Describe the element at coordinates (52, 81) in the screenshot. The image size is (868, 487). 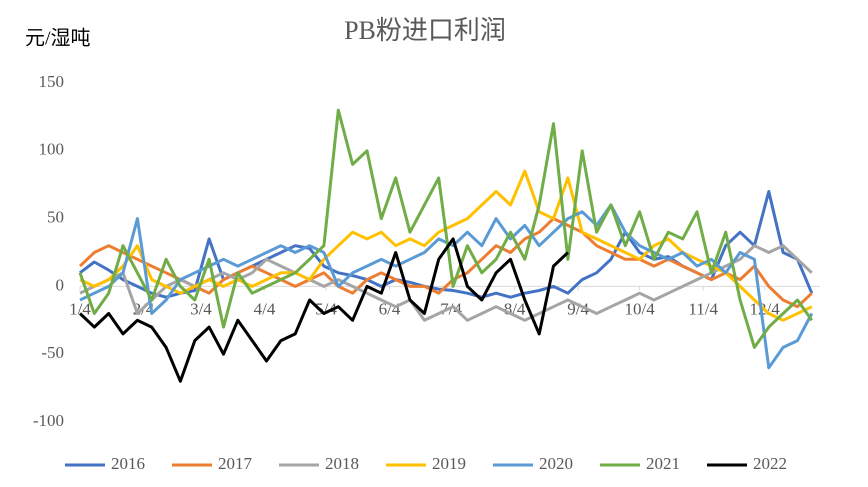
I see `y-tick-label: 150` at that location.